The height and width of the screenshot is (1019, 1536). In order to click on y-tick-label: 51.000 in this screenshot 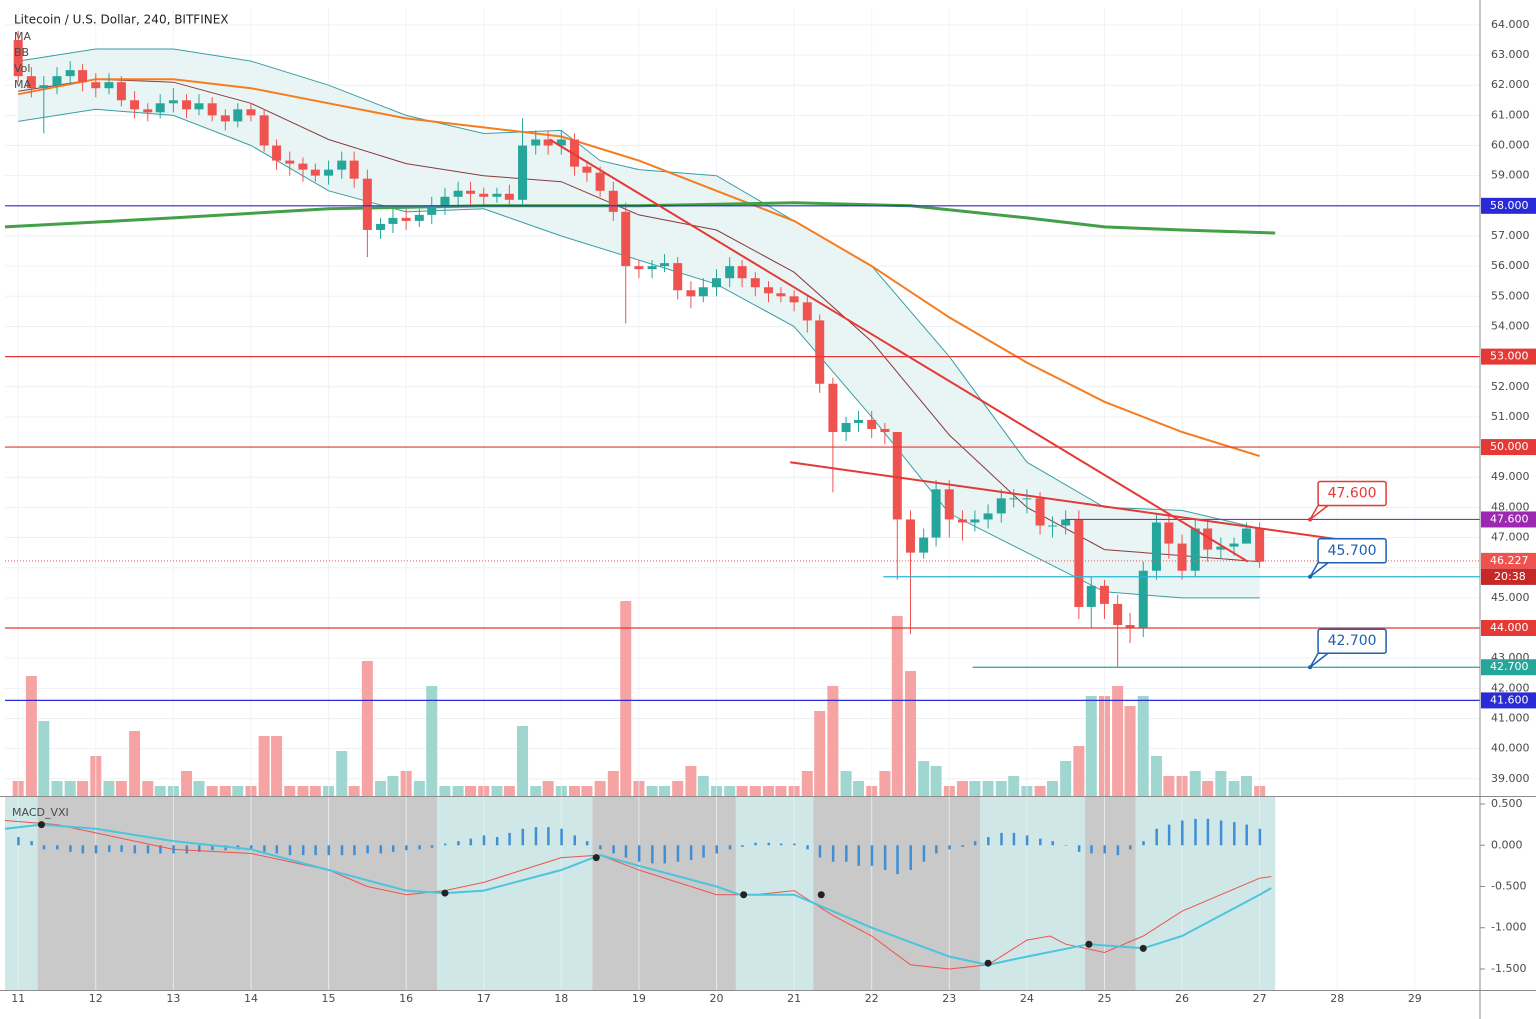, I will do `click(1510, 416)`.